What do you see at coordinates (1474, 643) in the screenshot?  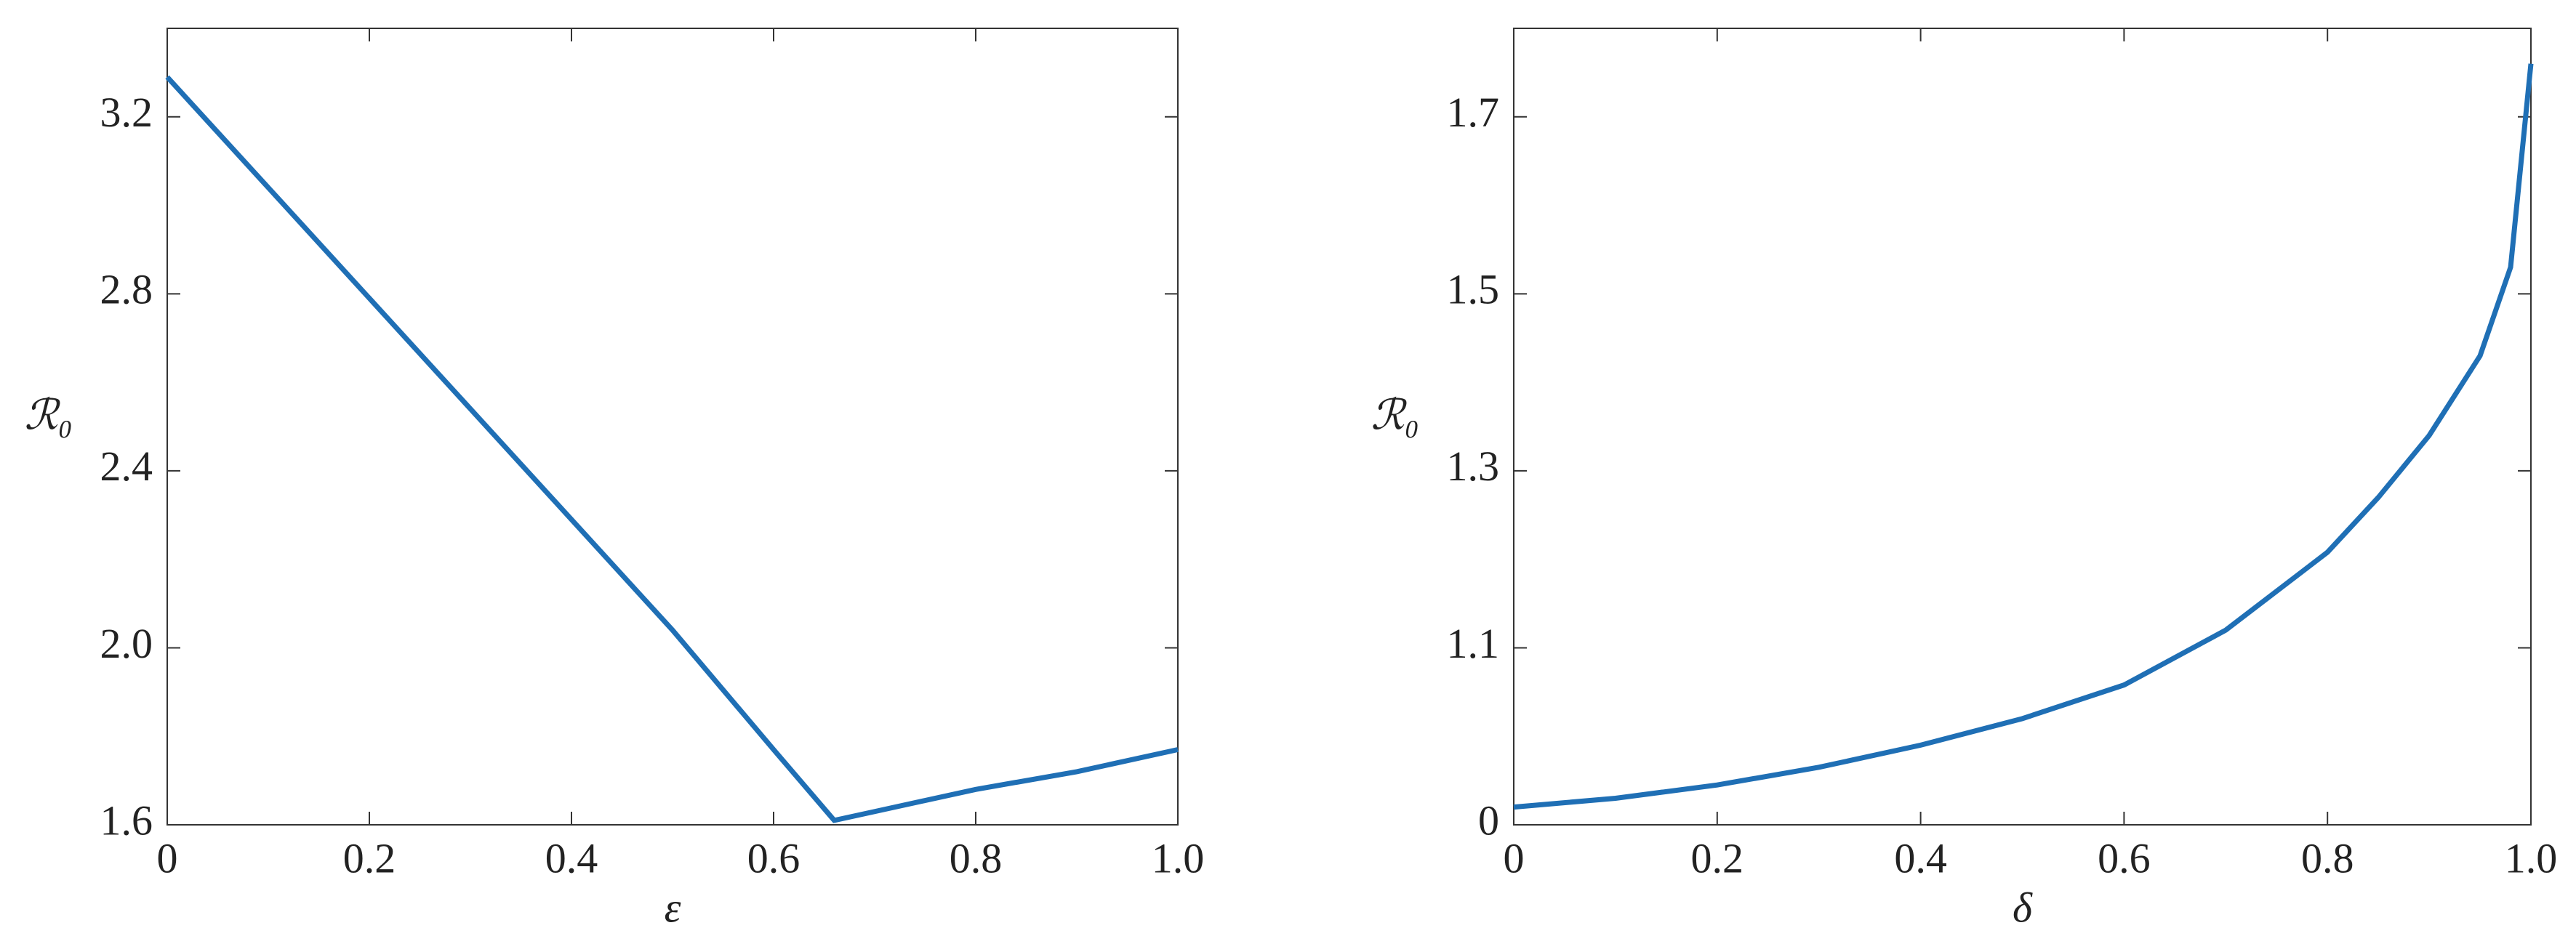 I see `y-tick-label: 1.1` at bounding box center [1474, 643].